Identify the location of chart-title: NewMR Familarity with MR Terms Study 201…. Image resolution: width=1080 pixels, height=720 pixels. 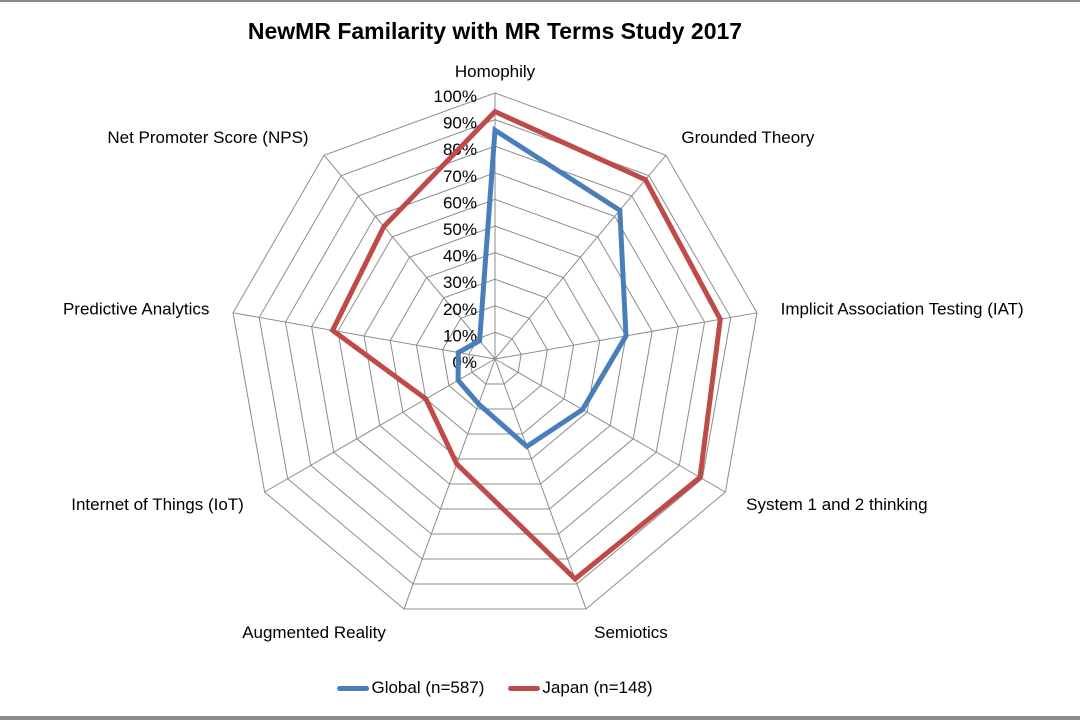
(495, 31).